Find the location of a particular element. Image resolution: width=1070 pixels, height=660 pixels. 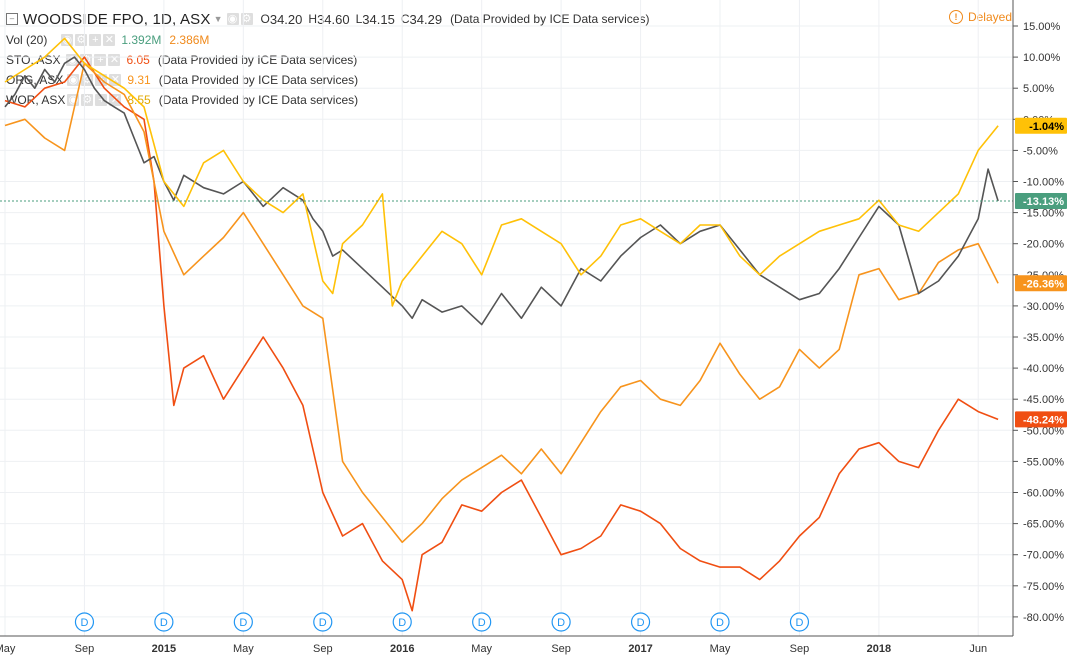

y-tick-label: -40.00% is located at coordinates (1043, 369).